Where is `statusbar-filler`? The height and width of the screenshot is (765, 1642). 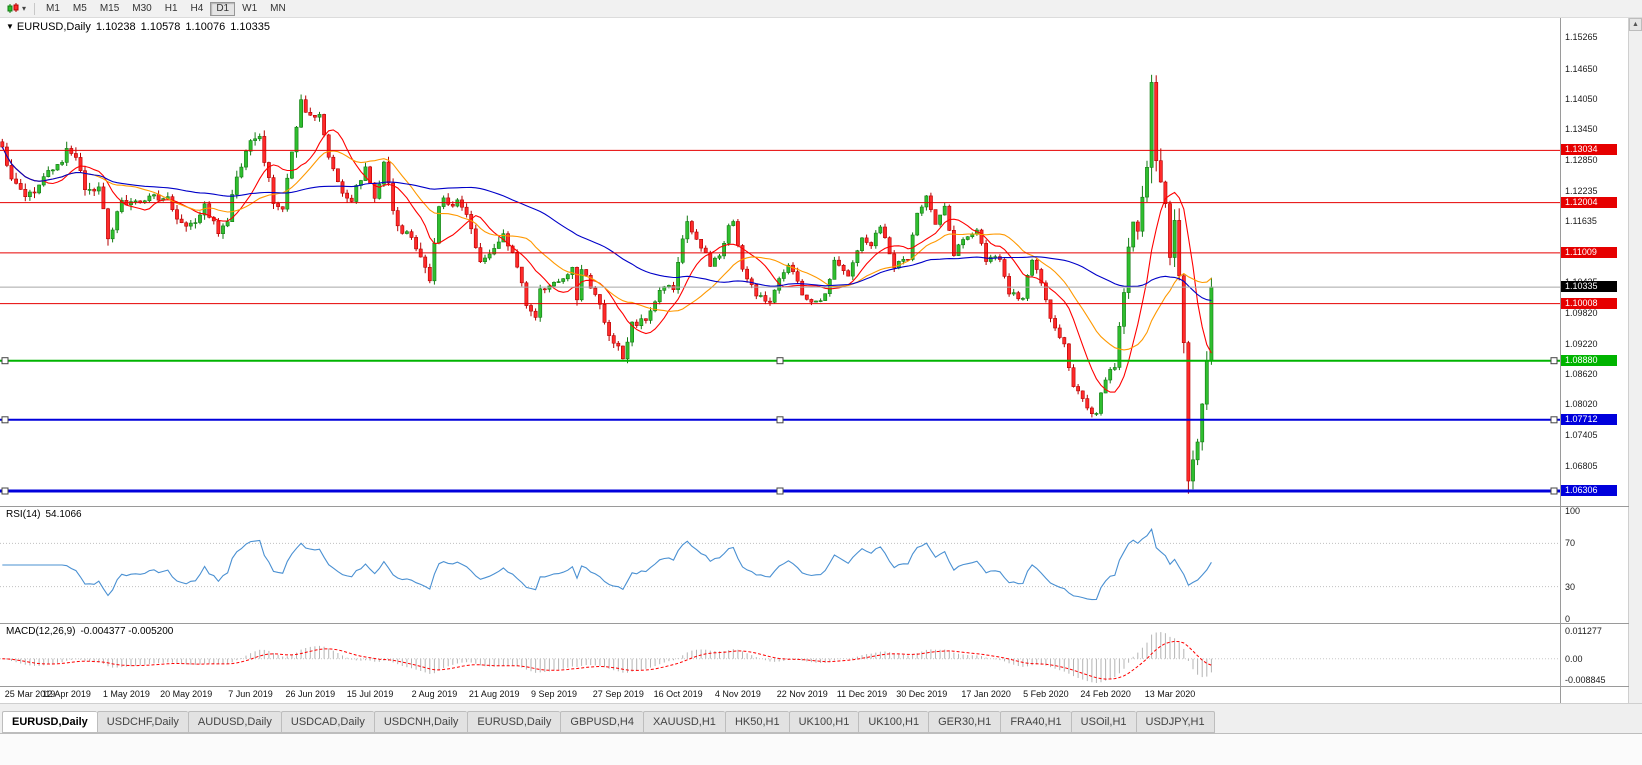
statusbar-filler is located at coordinates (821, 749).